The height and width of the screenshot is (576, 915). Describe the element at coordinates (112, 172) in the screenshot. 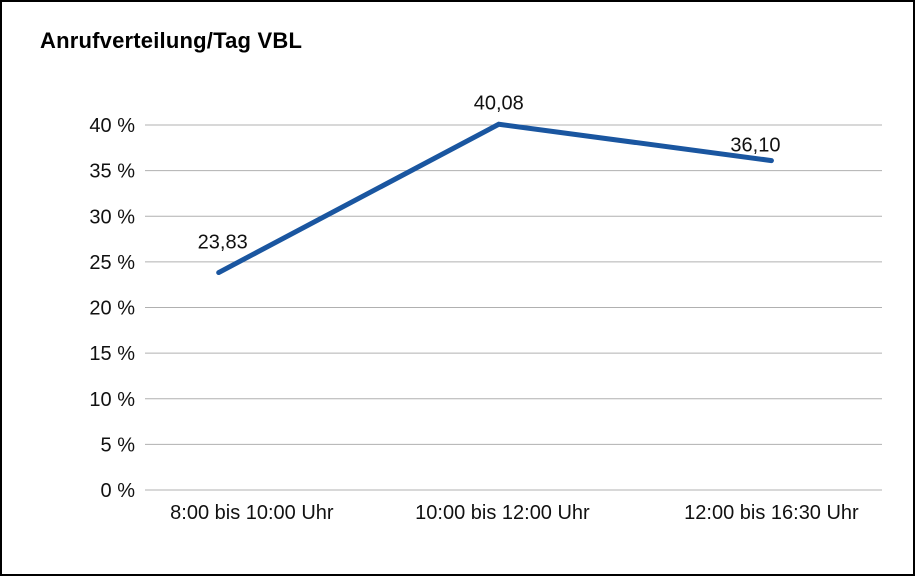

I see `y-tick-label: 35 %` at that location.